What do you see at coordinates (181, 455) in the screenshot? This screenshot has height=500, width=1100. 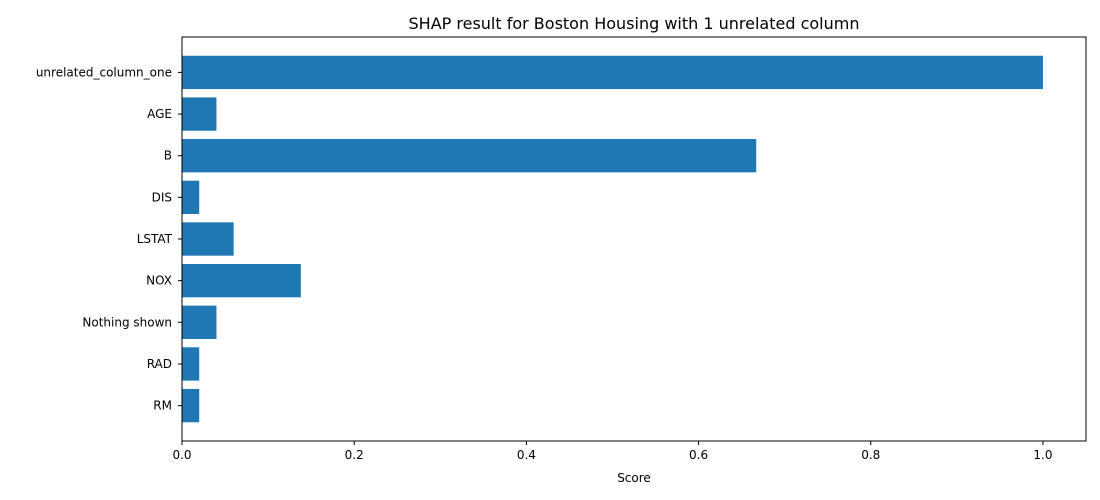 I see `x-tick-label: 0.0` at bounding box center [181, 455].